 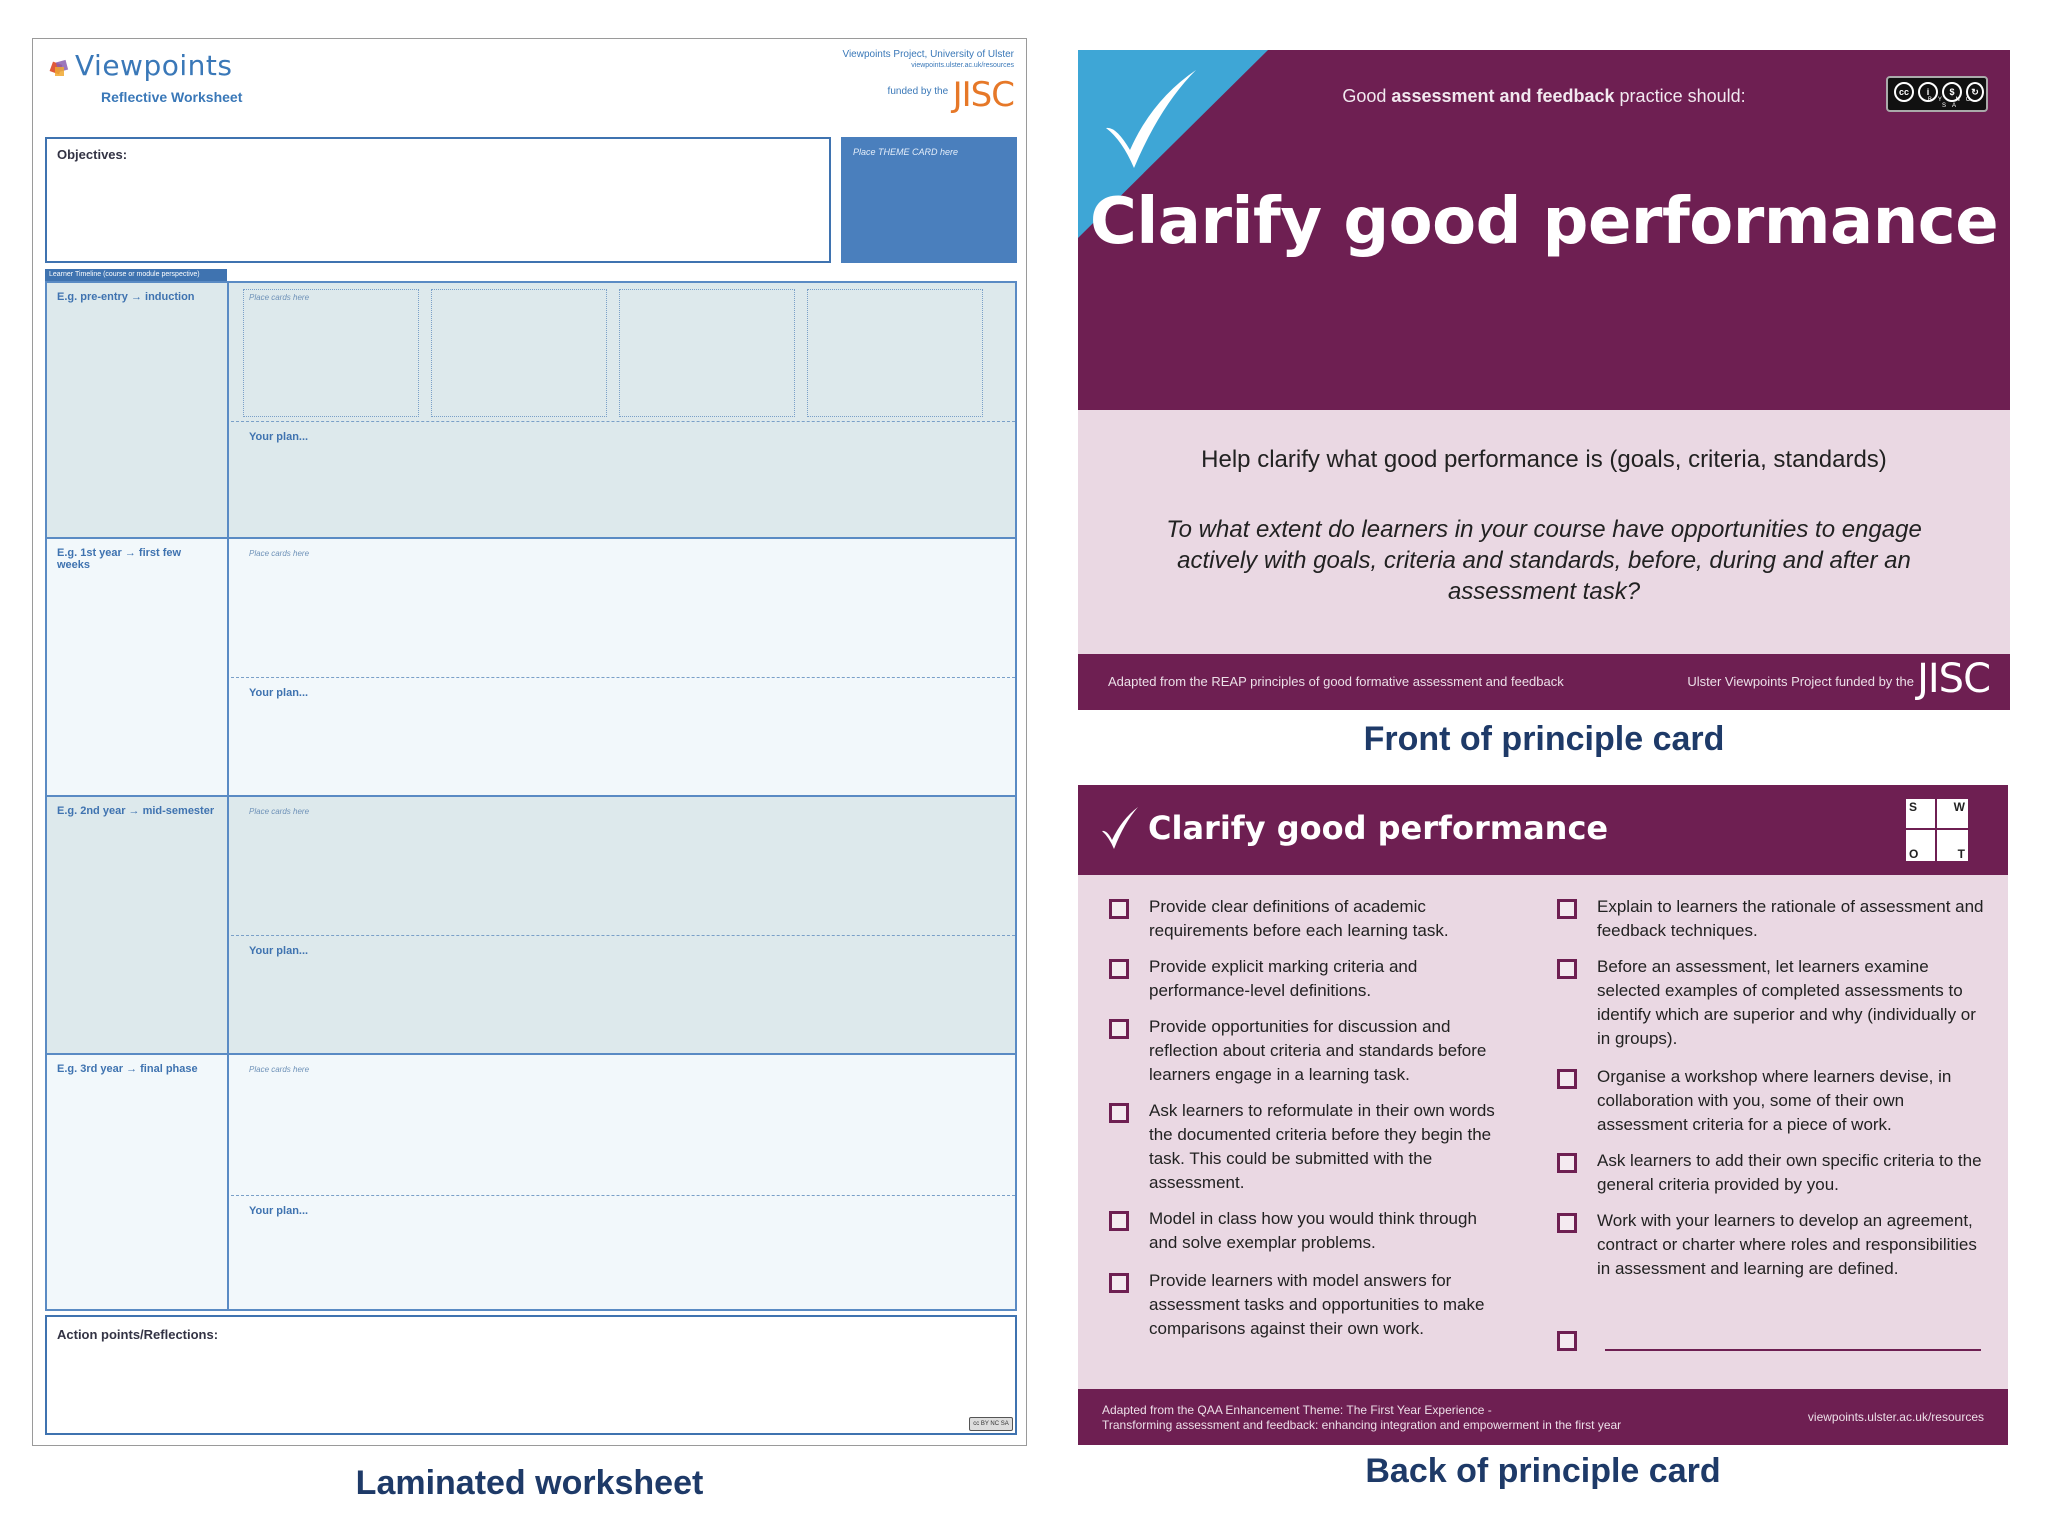 I want to click on back-card-title: Clarify good performance, so click(x=1378, y=828).